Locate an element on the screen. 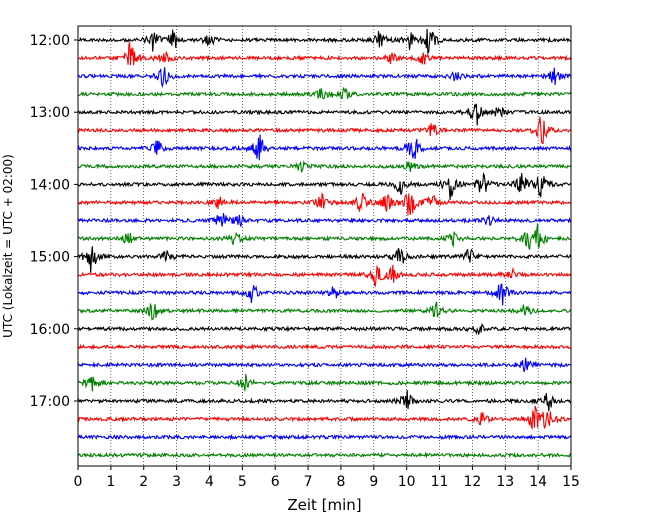 This screenshot has width=650, height=520. y-tick-label: 13:00 is located at coordinates (50, 113).